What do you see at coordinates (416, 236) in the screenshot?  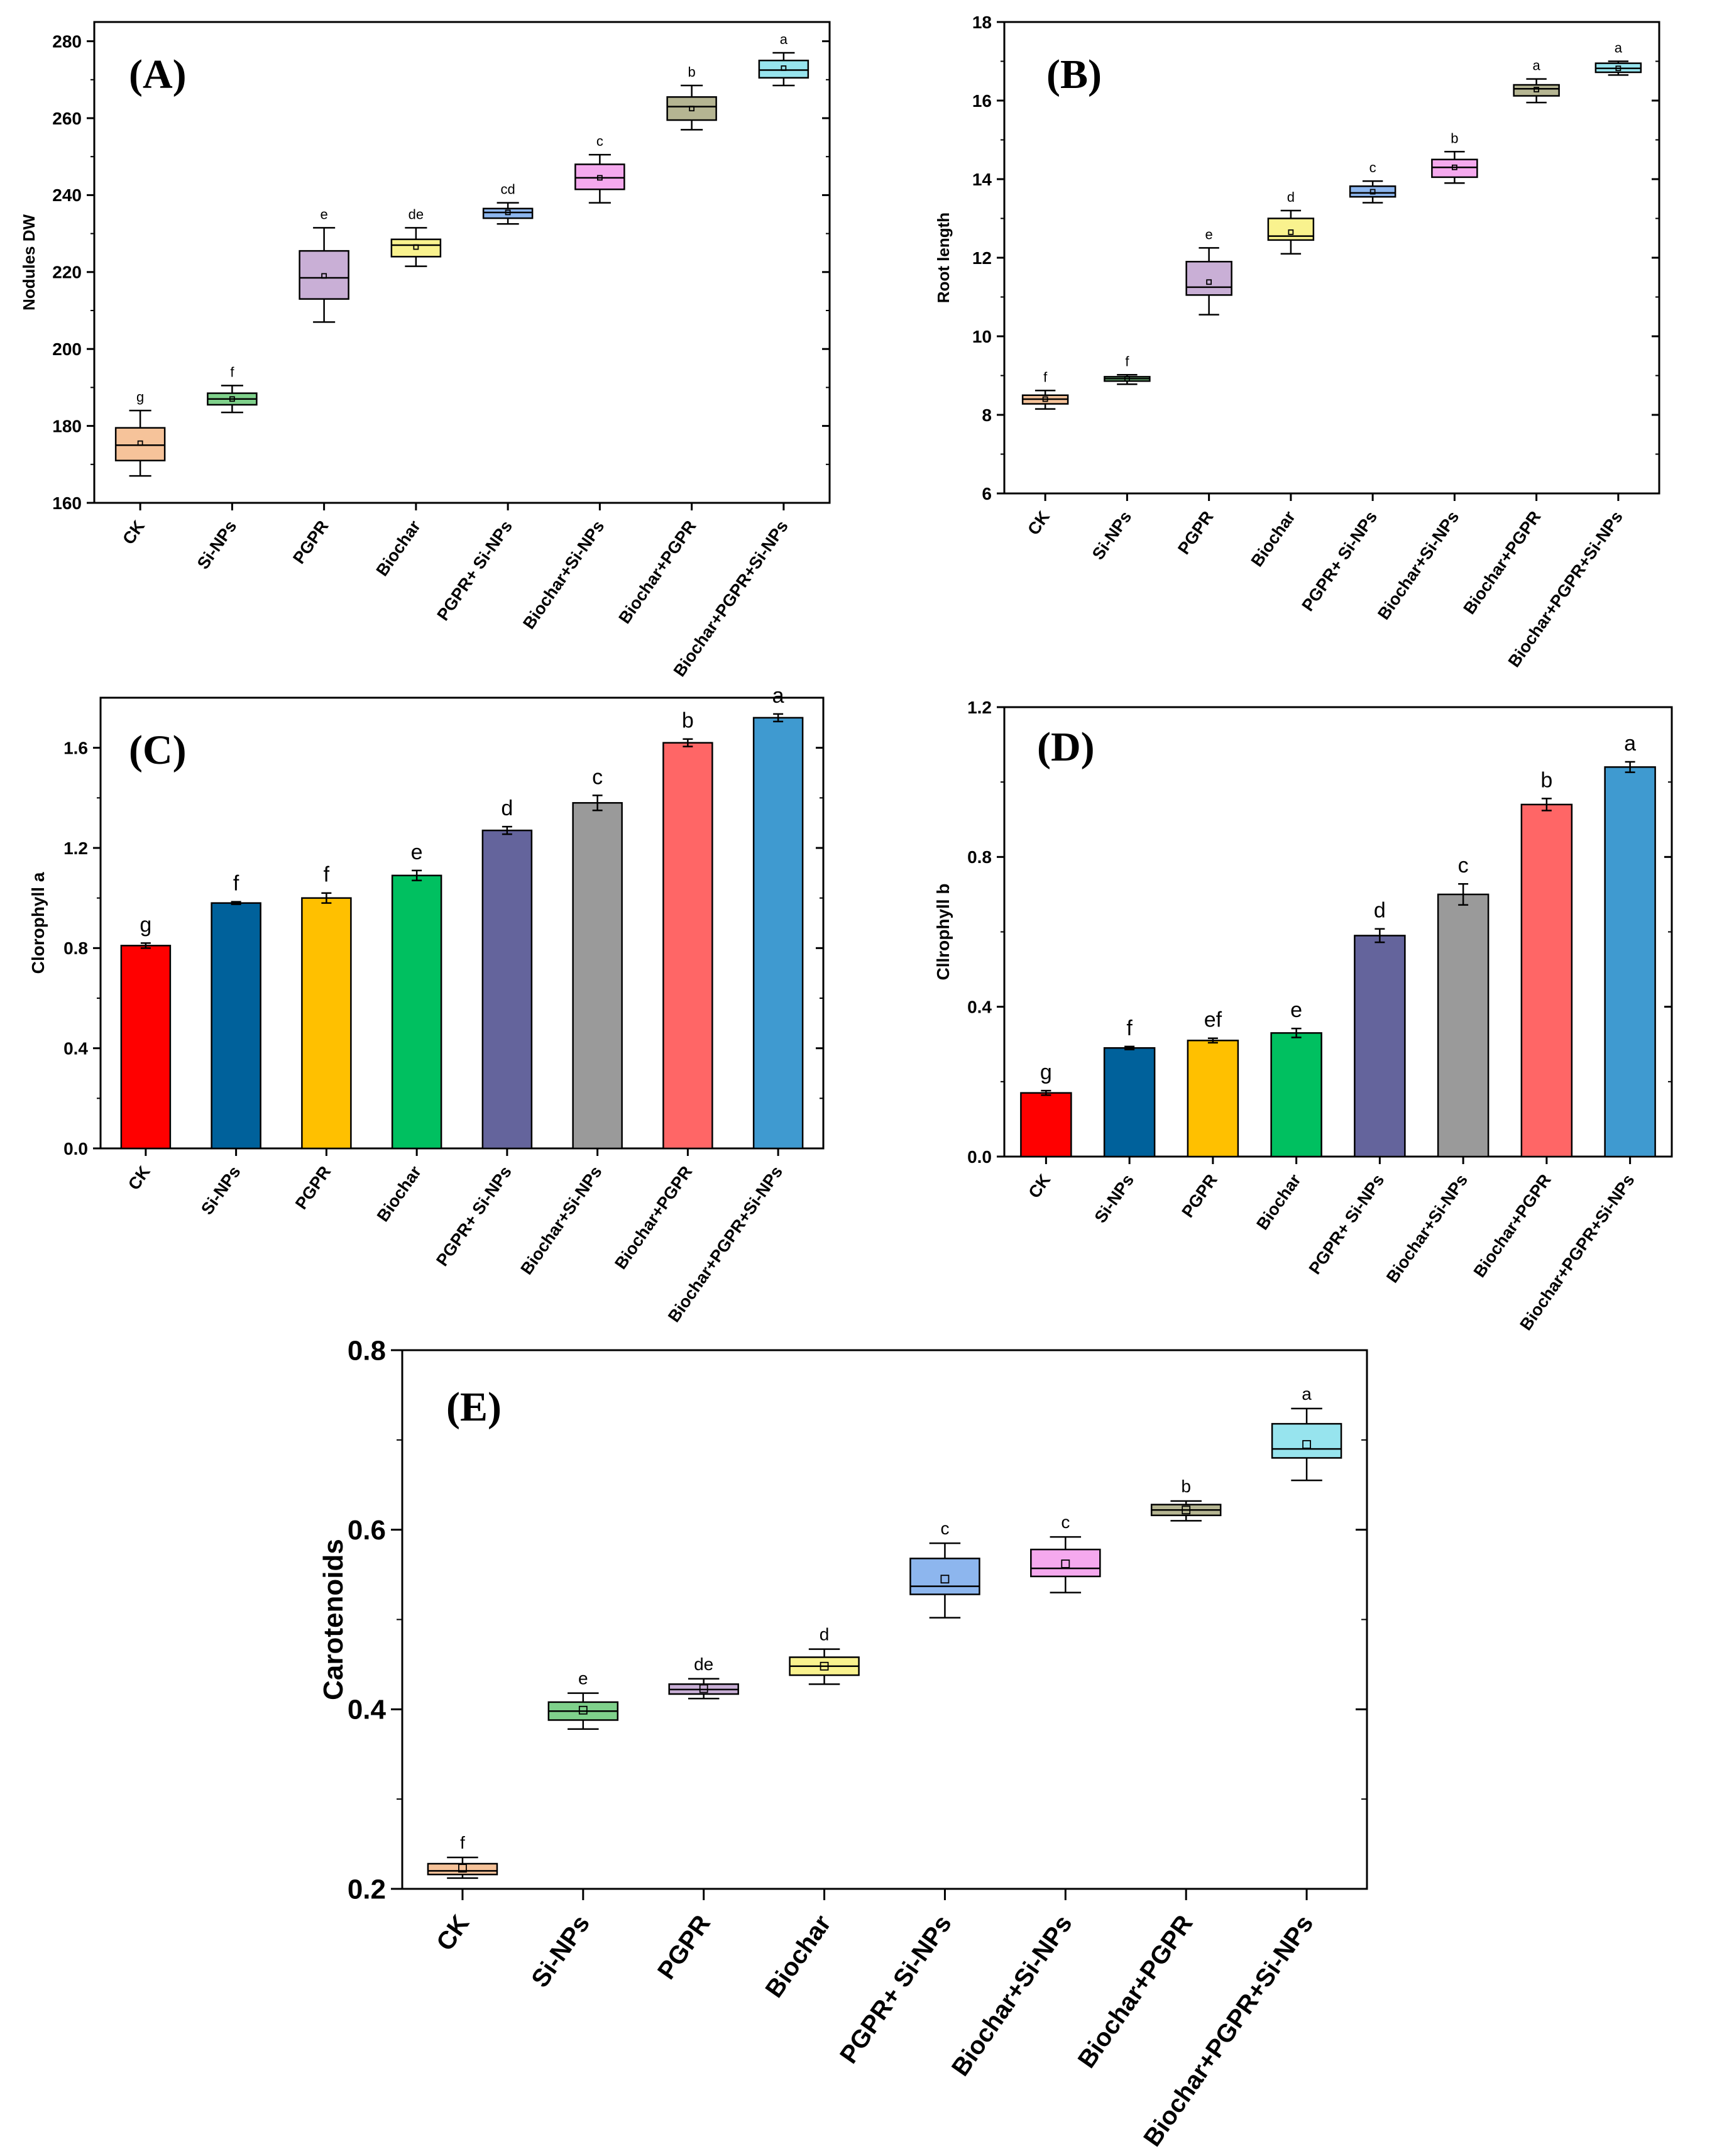 I see `box-plot-4: de` at bounding box center [416, 236].